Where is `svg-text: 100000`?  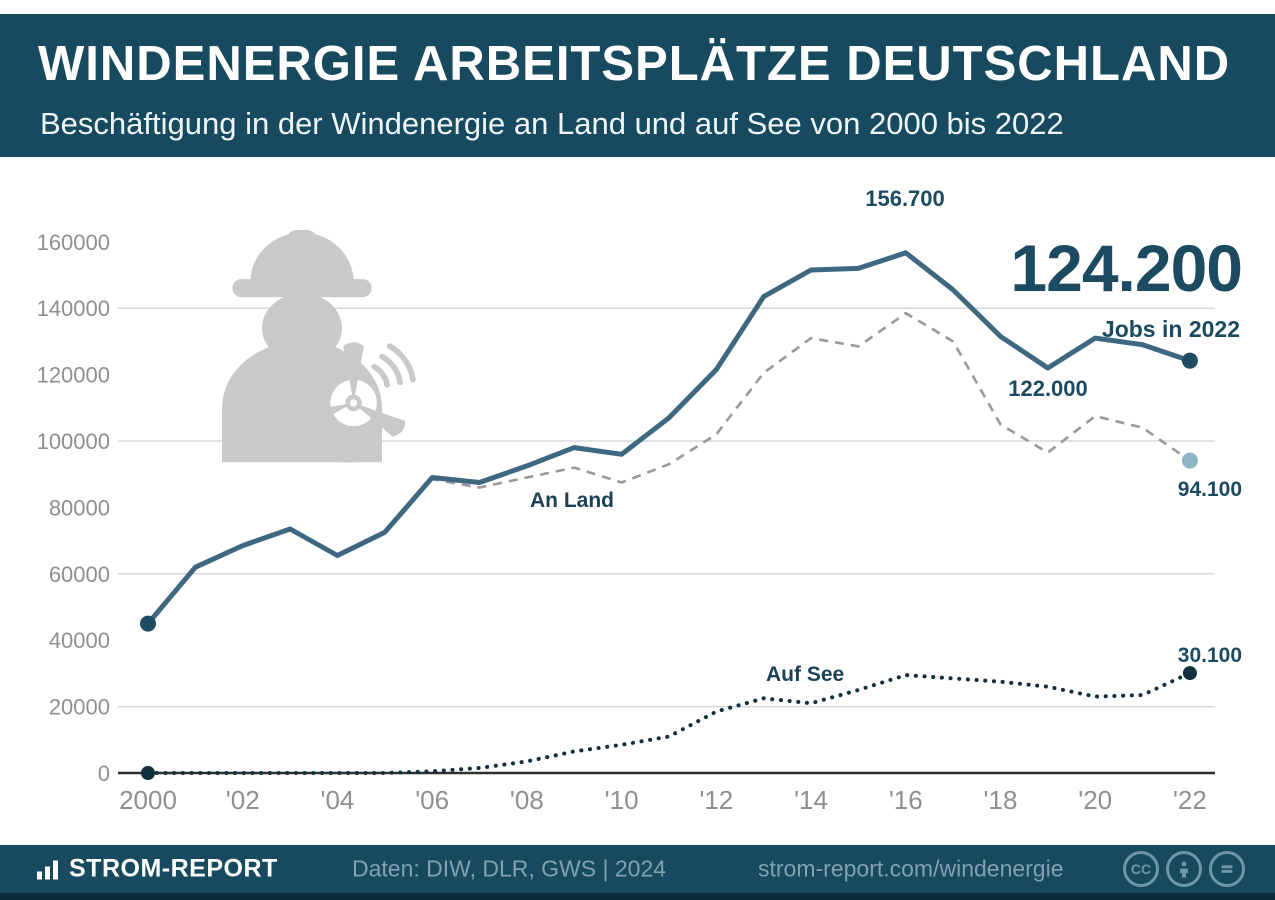 svg-text: 100000 is located at coordinates (73, 441).